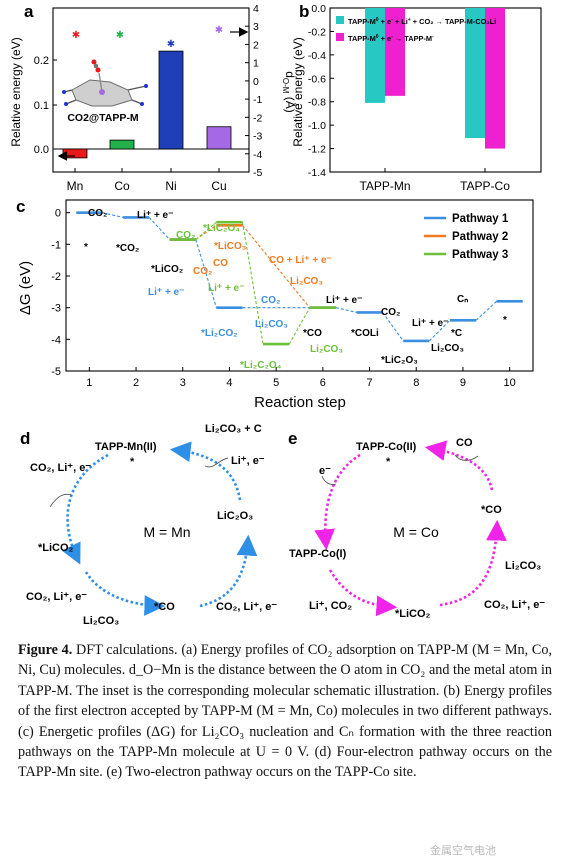 This screenshot has width=565, height=864. What do you see at coordinates (56, 597) in the screenshot?
I see `d-bottom-in: CO₂, Li⁺, e⁻` at bounding box center [56, 597].